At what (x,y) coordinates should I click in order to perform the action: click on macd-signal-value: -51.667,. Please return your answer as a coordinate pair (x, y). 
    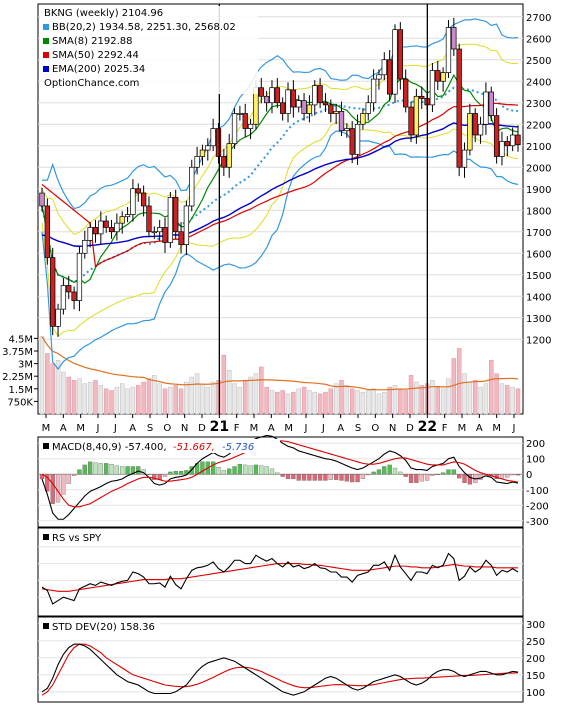
    Looking at the image, I should click on (194, 447).